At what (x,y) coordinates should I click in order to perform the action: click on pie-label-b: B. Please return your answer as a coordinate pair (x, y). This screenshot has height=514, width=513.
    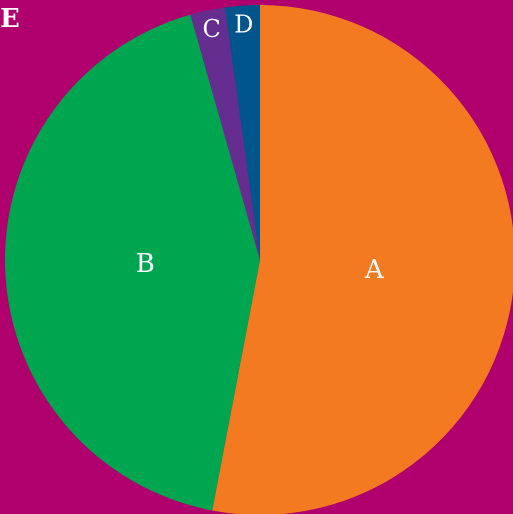
    Looking at the image, I should click on (145, 264).